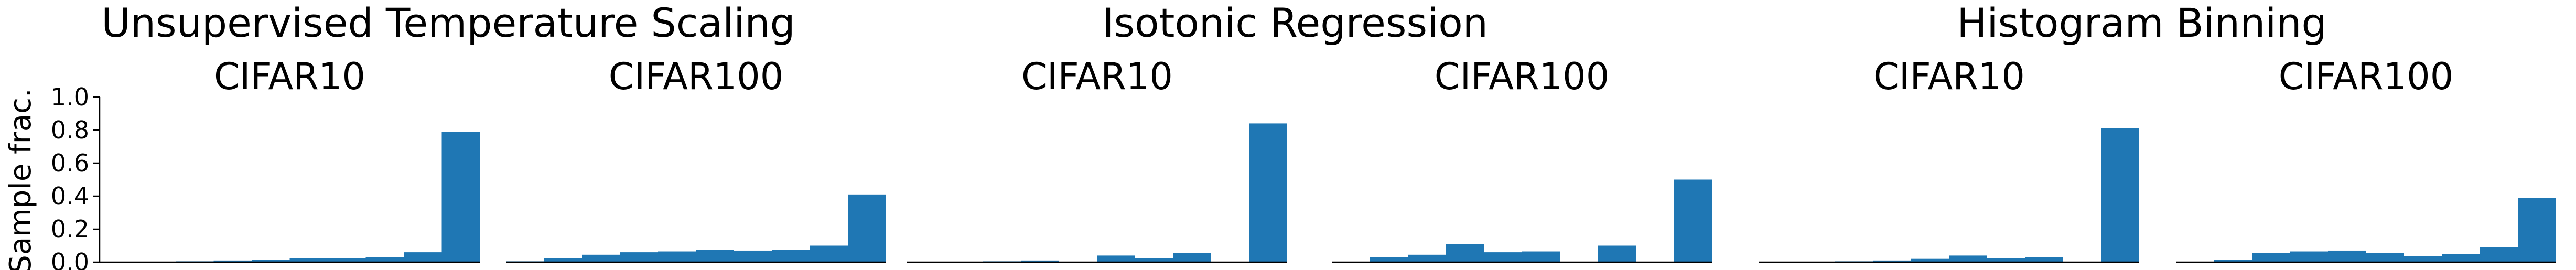 This screenshot has width=2576, height=270. What do you see at coordinates (1295, 23) in the screenshot?
I see `group-title-isotonic-regression: Isotonic Regression` at bounding box center [1295, 23].